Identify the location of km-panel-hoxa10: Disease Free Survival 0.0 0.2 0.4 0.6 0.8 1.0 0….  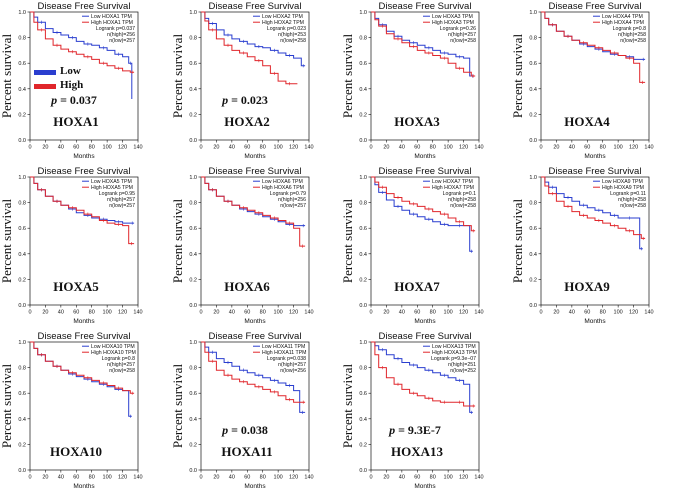
(71, 410).